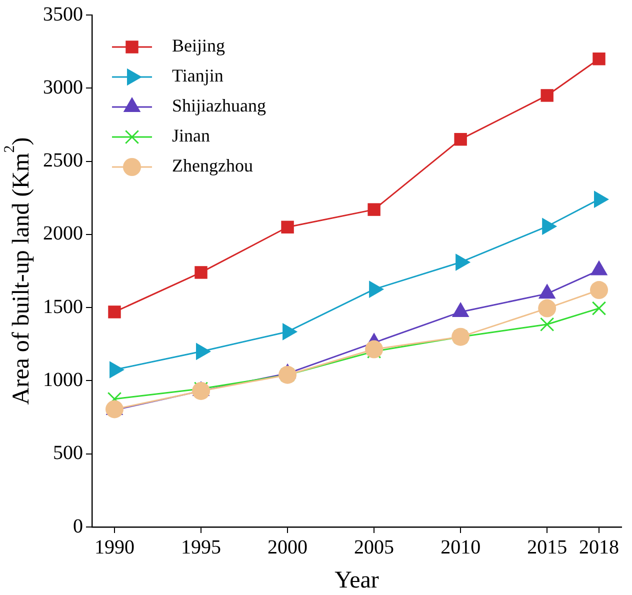  Describe the element at coordinates (288, 547) in the screenshot. I see `x-tick-label: 2000` at that location.